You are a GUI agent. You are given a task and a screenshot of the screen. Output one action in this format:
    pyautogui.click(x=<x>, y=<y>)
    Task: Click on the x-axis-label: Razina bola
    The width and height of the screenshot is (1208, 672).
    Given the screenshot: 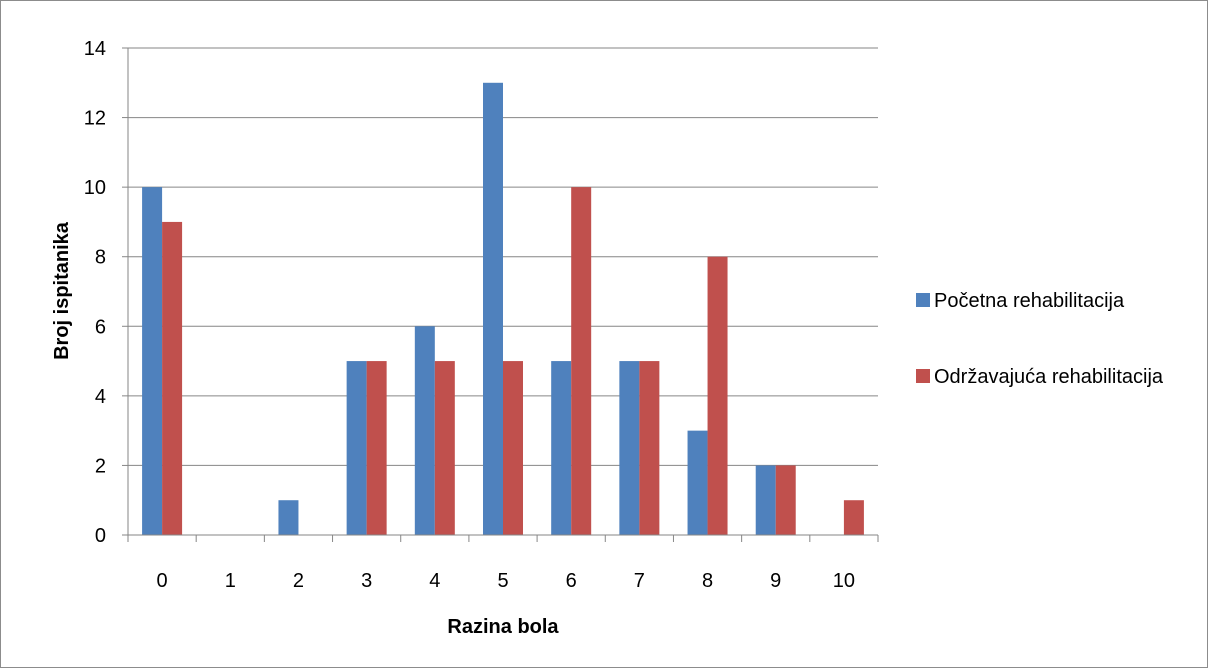 What is the action you would take?
    pyautogui.click(x=503, y=627)
    